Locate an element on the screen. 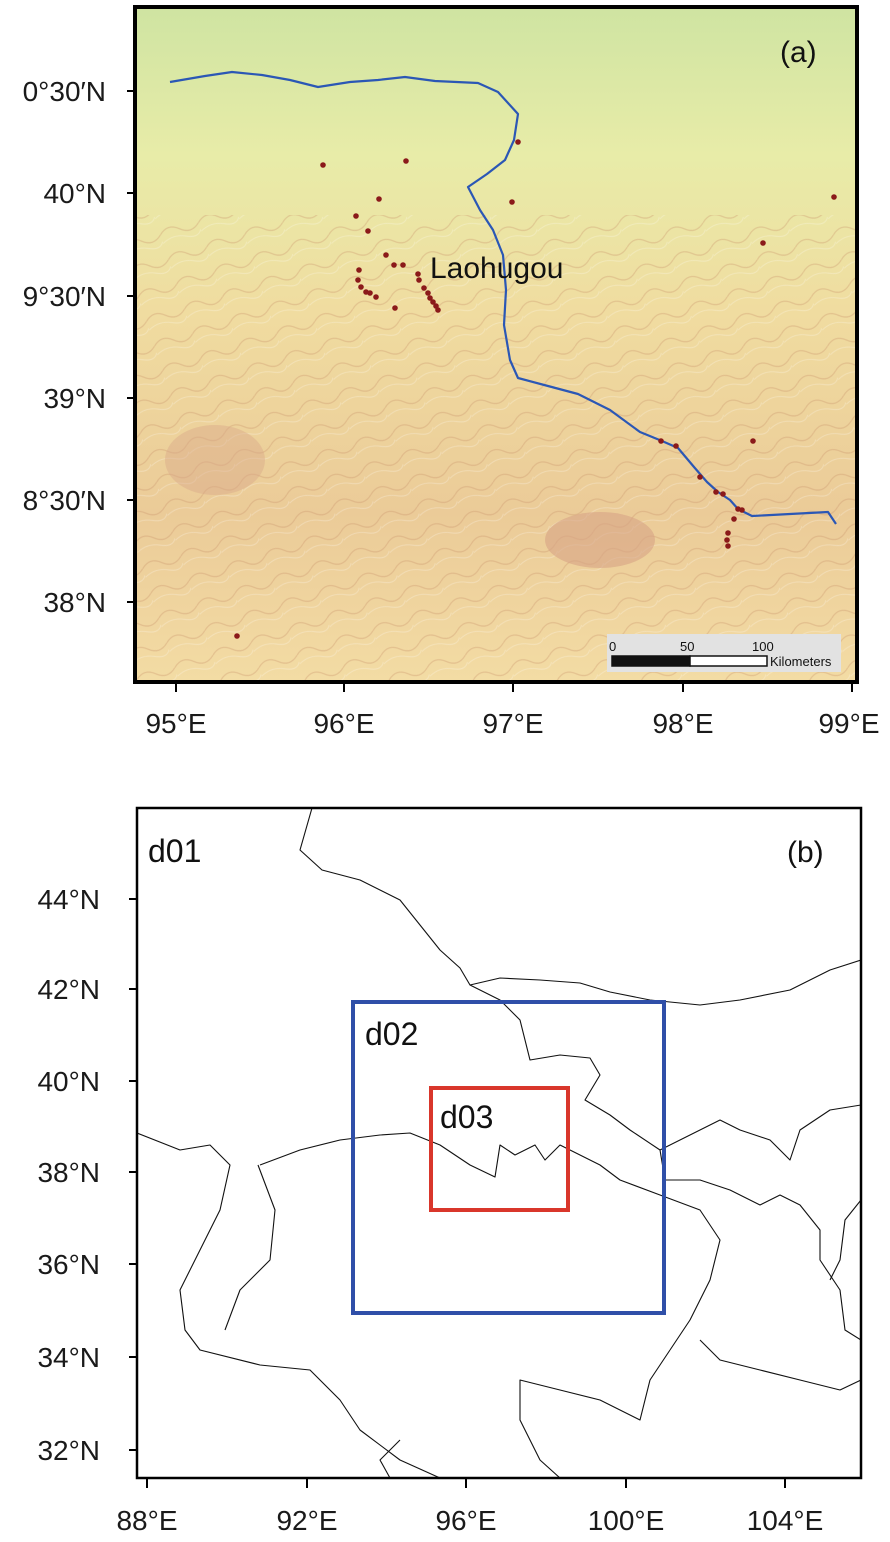  lat-tick-label: 32°N is located at coordinates (68, 1450).